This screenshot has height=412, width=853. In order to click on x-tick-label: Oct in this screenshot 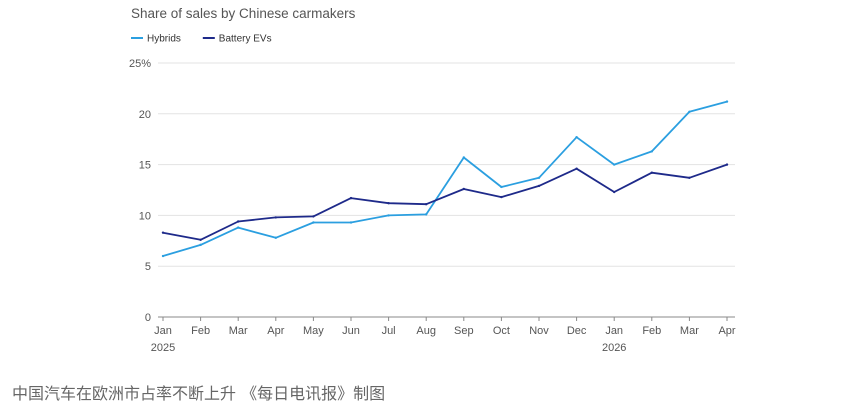, I will do `click(501, 331)`.